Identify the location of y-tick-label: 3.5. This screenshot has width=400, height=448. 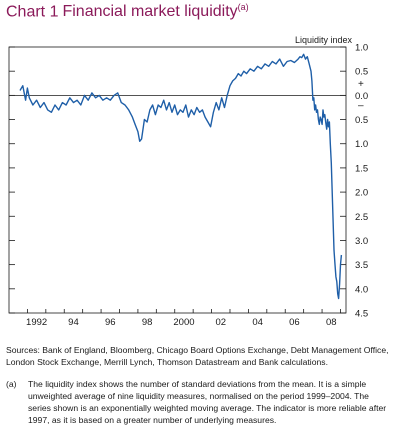
(361, 265).